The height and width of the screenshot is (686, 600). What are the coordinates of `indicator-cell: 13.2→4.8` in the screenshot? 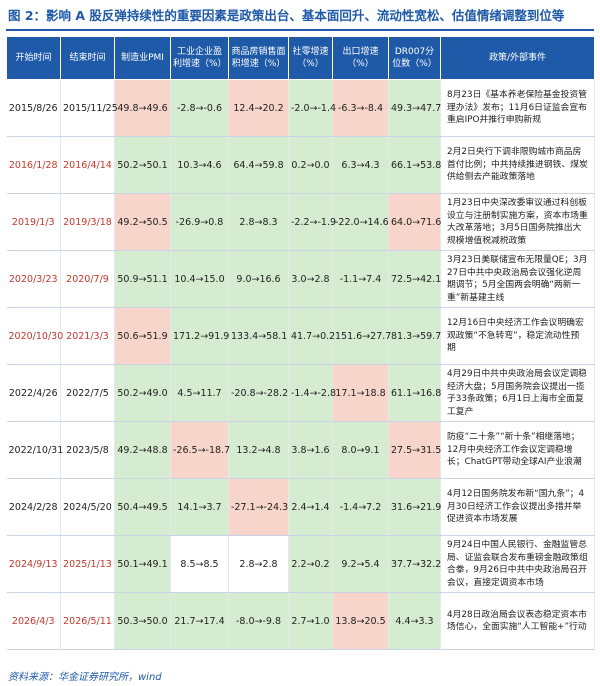 It's located at (258, 450).